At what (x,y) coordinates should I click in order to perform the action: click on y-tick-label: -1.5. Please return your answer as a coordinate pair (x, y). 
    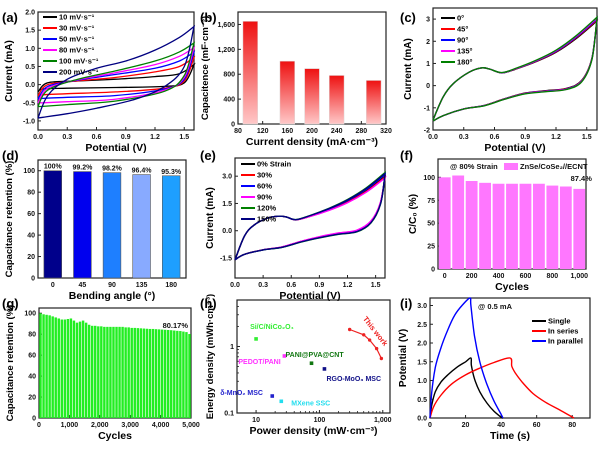
    Looking at the image, I should click on (226, 259).